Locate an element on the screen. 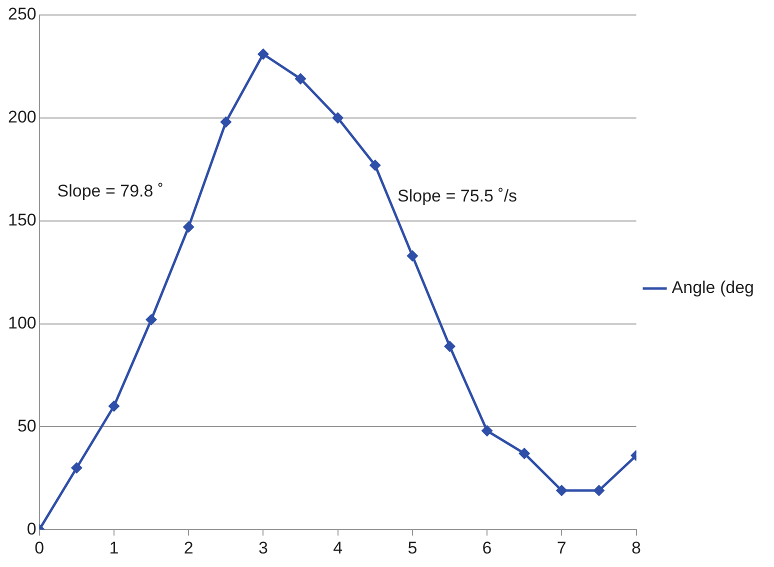 The width and height of the screenshot is (774, 567). legend-label: Angle (deg is located at coordinates (713, 288).